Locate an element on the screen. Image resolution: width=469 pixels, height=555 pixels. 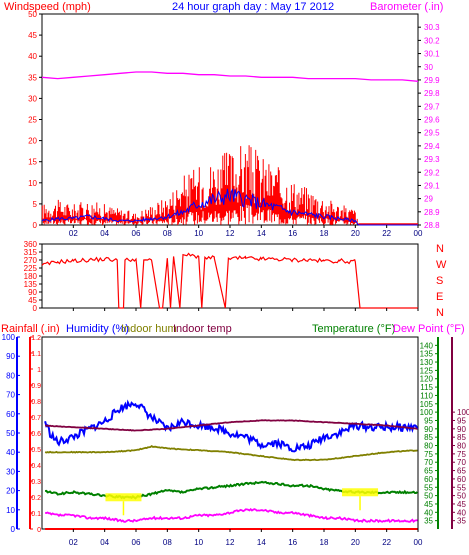
temp-high-marker is located at coordinates (360, 492).